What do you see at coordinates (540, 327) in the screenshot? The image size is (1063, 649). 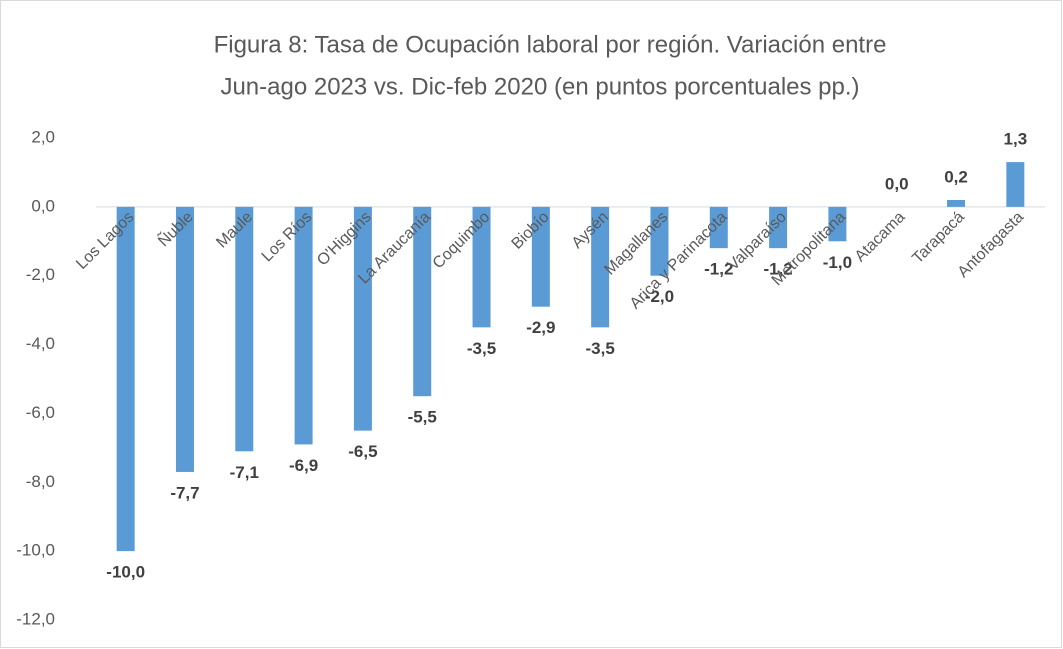 I see `data-label: -2,9` at bounding box center [540, 327].